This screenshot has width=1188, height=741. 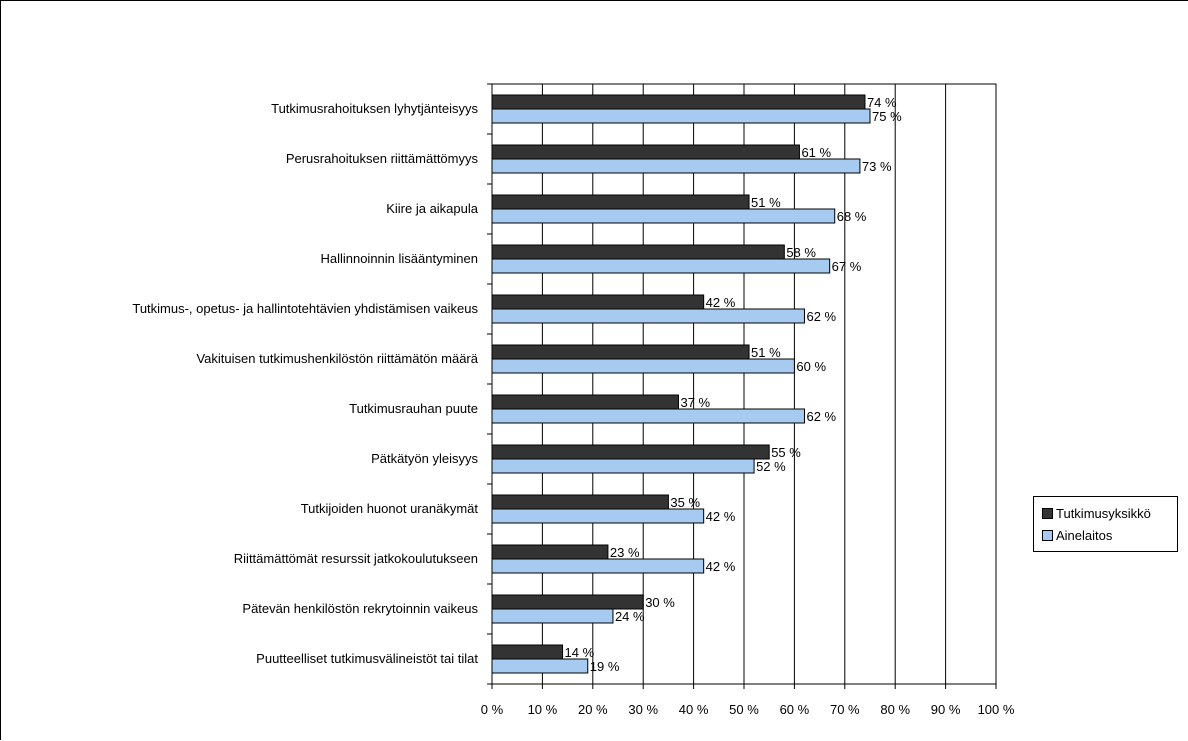 What do you see at coordinates (877, 166) in the screenshot?
I see `data-label-ainelaitos-1: 73 %` at bounding box center [877, 166].